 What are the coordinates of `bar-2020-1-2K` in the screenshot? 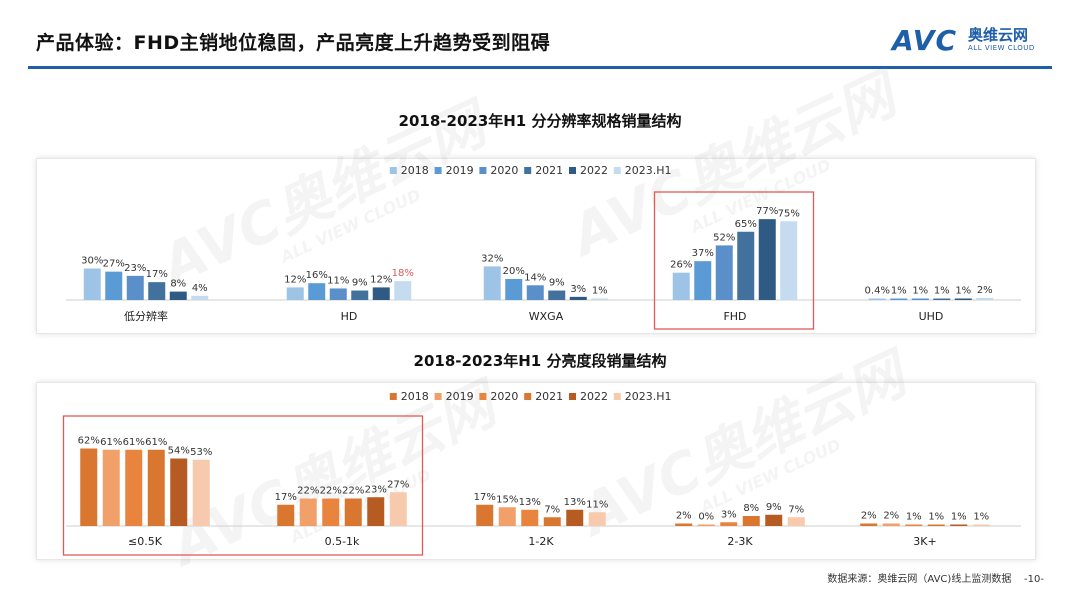 It's located at (530, 517).